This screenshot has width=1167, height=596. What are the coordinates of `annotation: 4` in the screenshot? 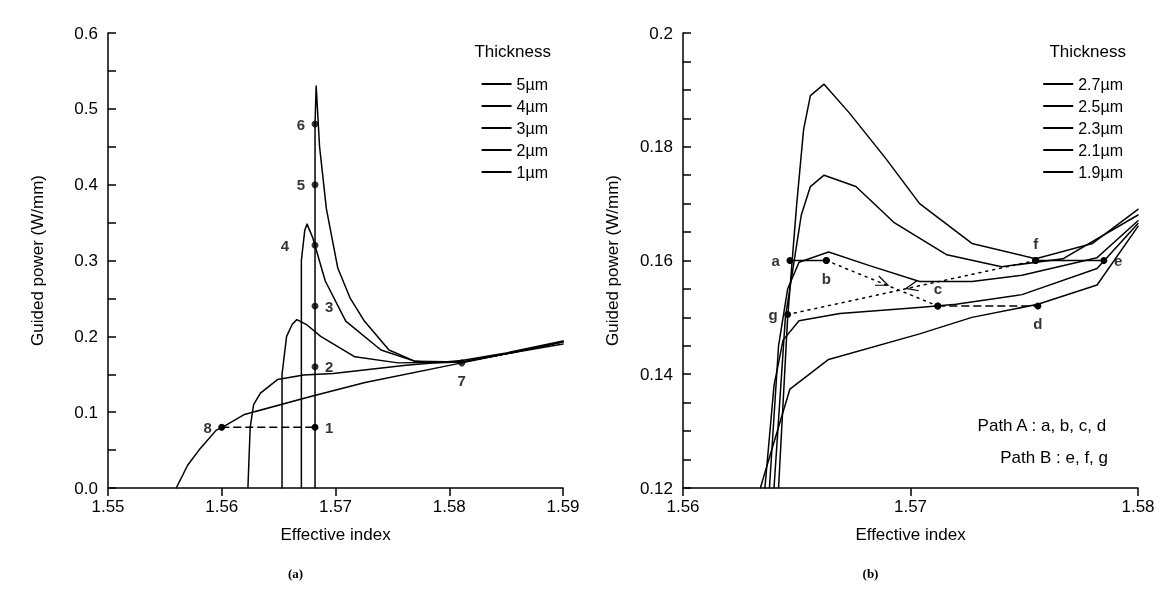 It's located at (285, 245).